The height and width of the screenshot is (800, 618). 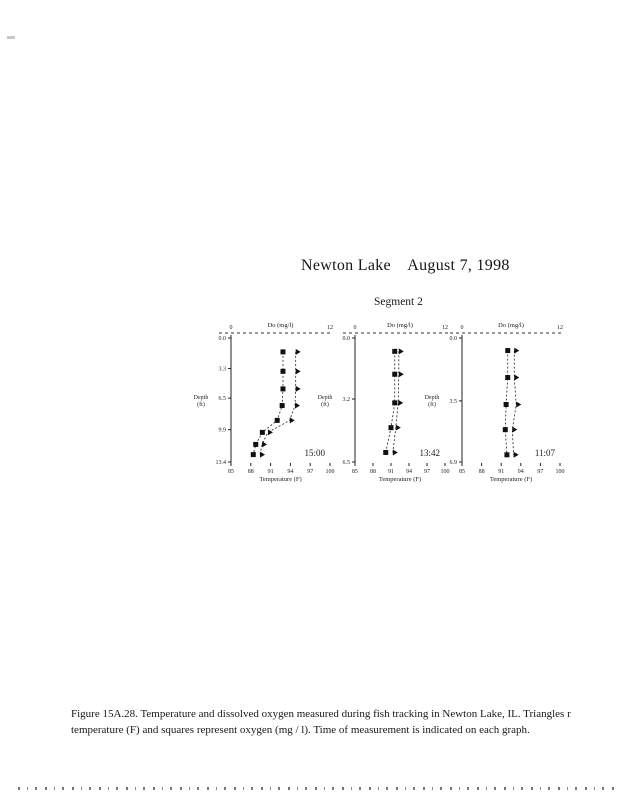 What do you see at coordinates (11, 37) in the screenshot?
I see `scan-speck` at bounding box center [11, 37].